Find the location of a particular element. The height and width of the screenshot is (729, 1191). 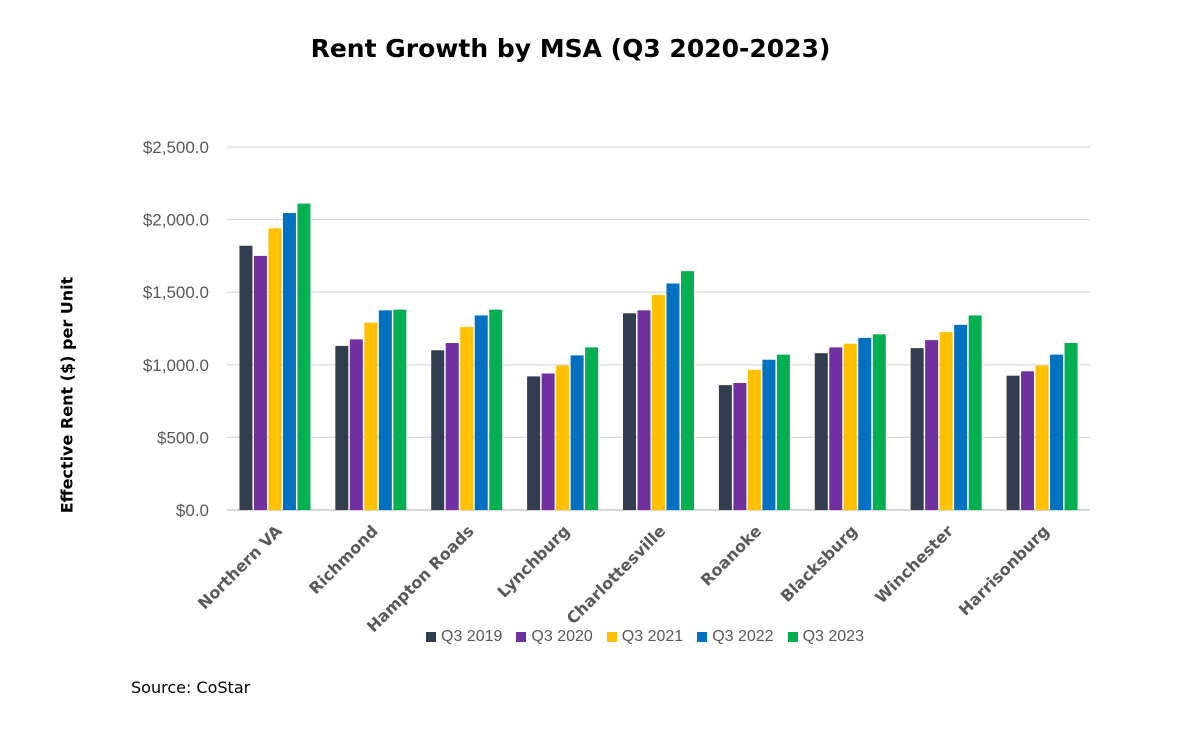

legend-label: Q3 2019 is located at coordinates (472, 636).